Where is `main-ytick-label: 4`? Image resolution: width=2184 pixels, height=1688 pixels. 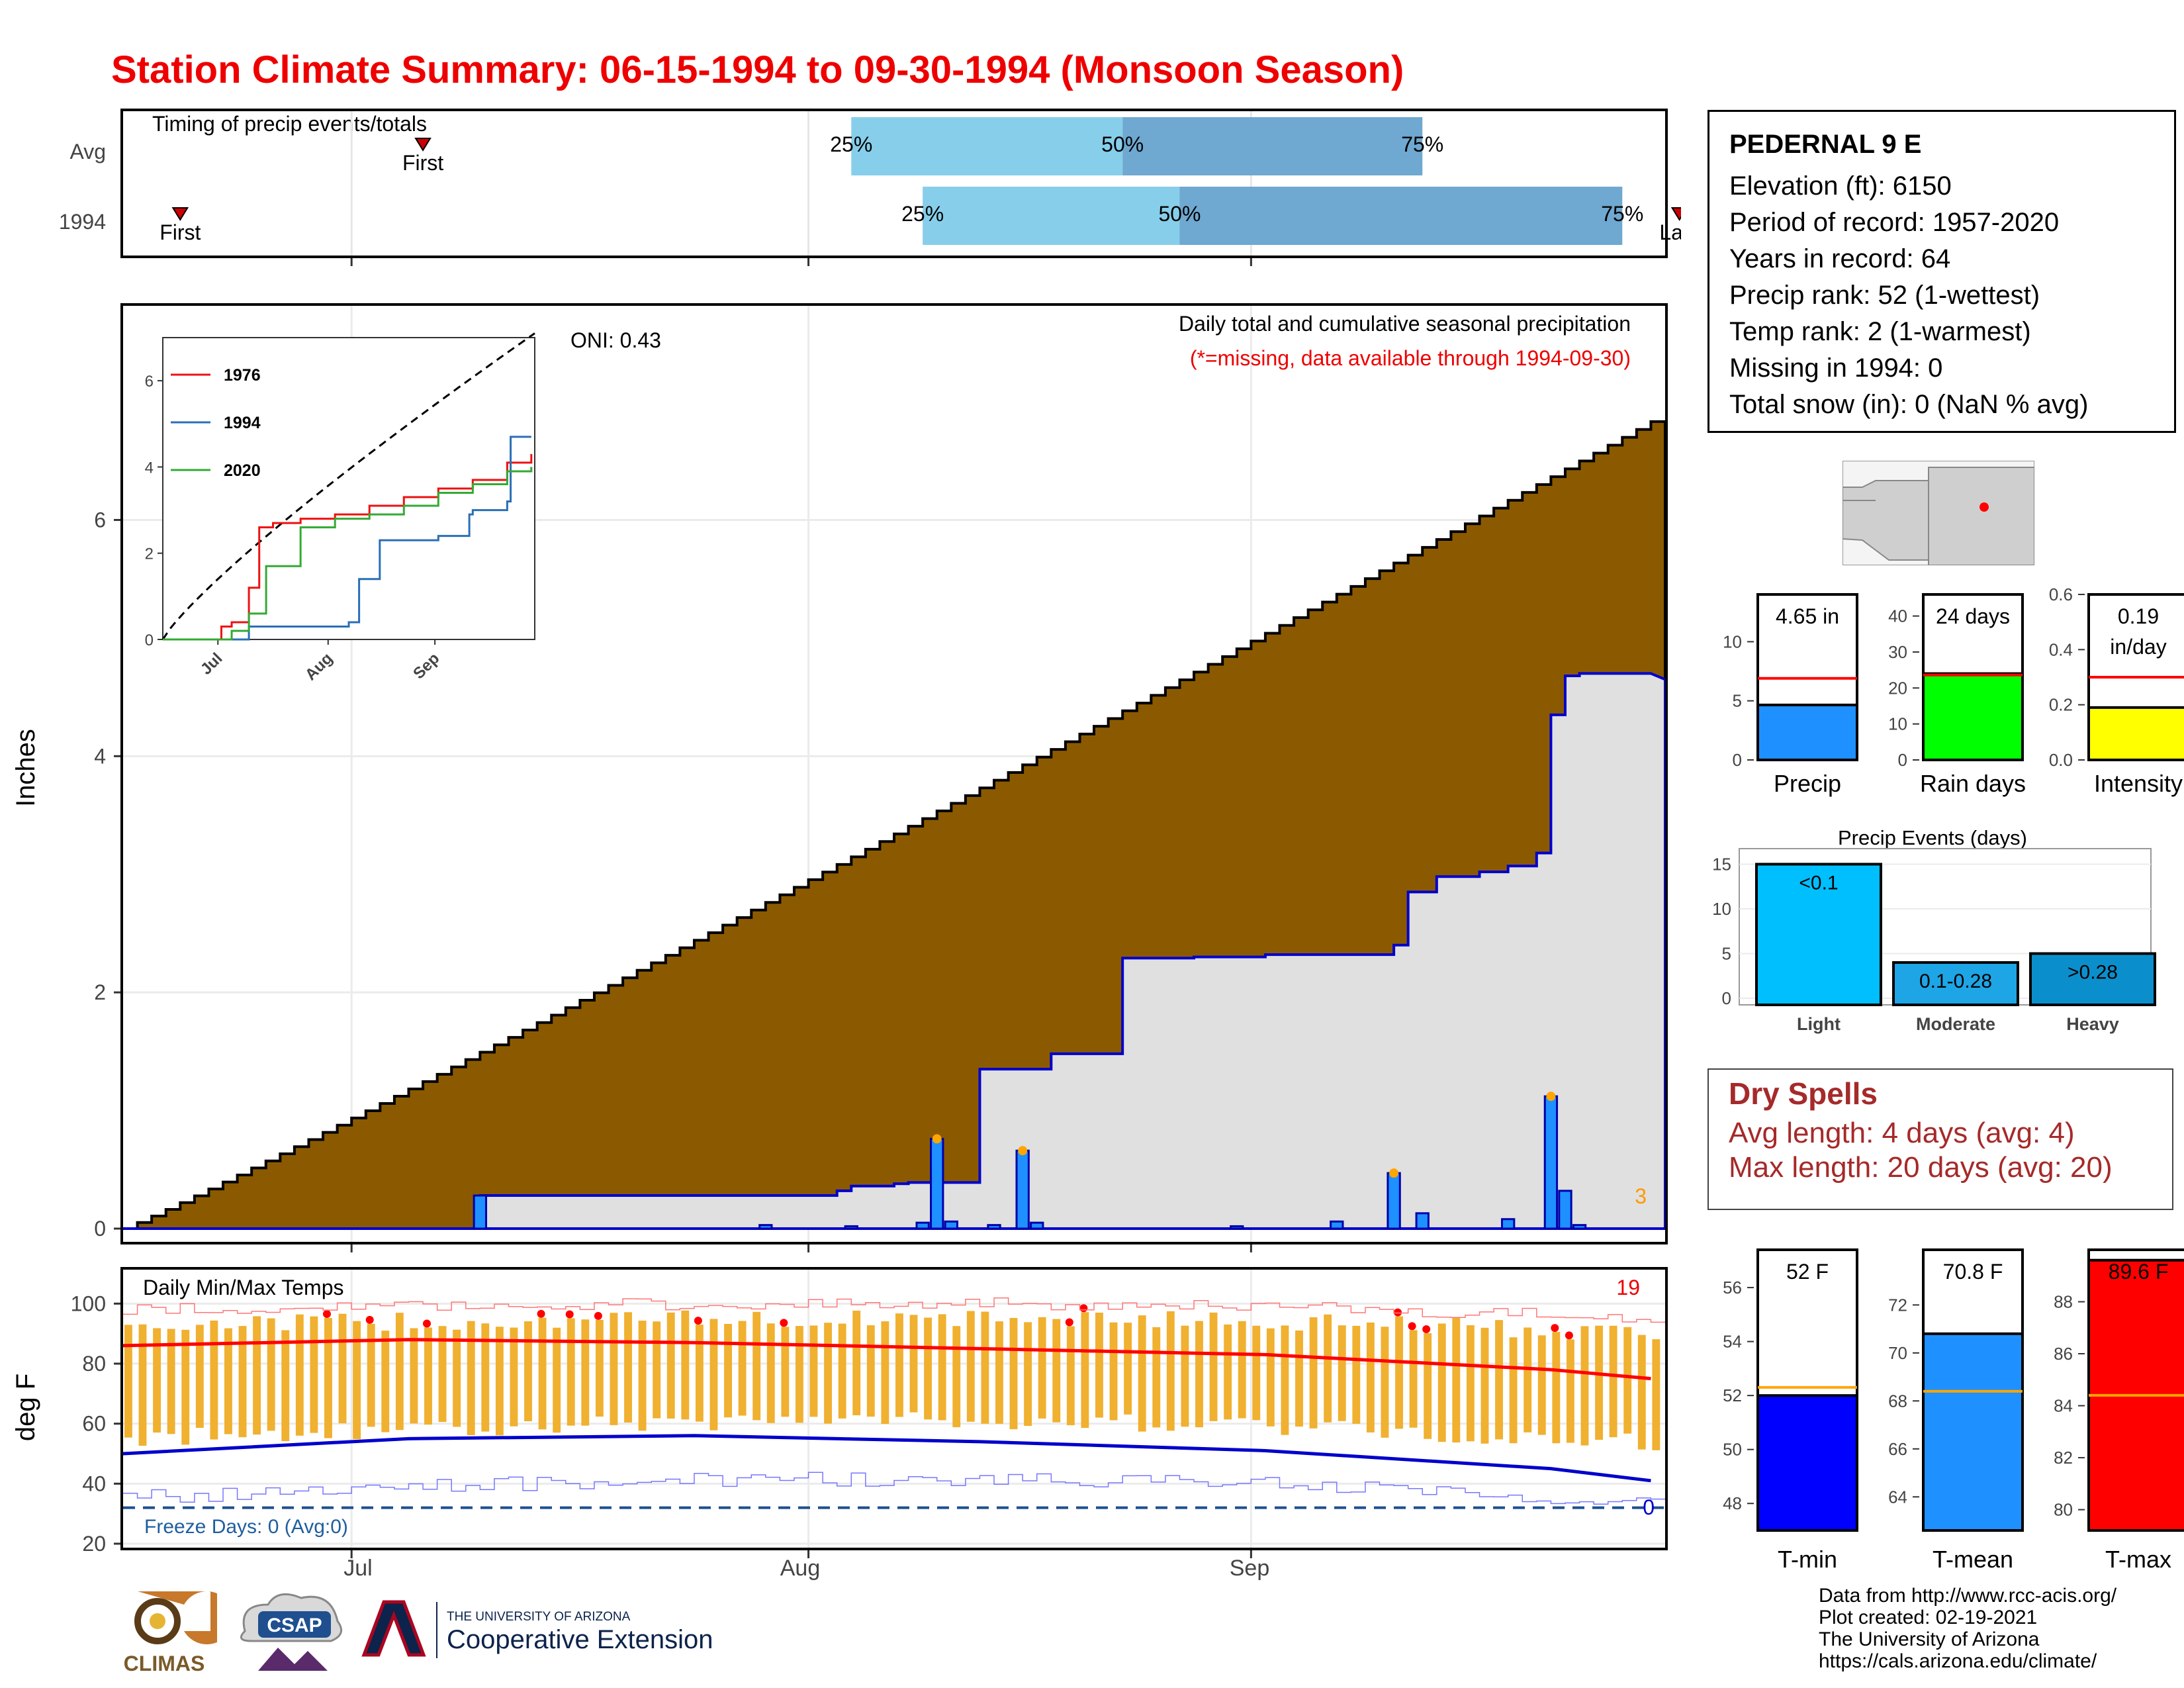 main-ytick-label: 4 is located at coordinates (100, 756).